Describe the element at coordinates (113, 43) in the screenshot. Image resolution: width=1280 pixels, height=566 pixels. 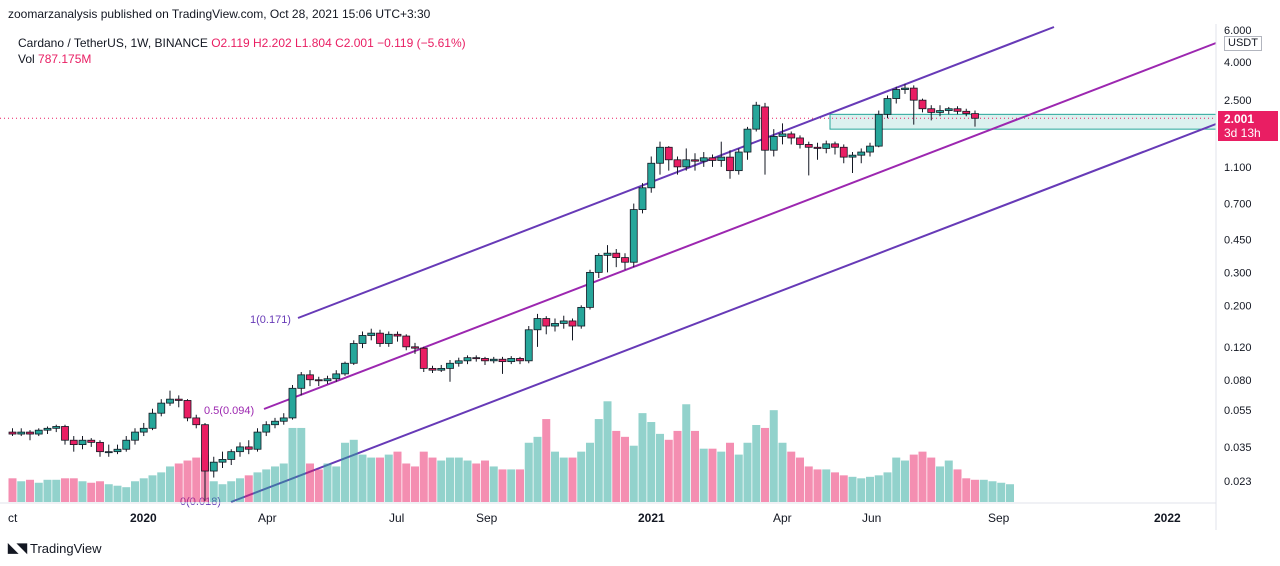
I see `symbol-label: Cardano / TetherUS, 1W, BINANCE` at that location.